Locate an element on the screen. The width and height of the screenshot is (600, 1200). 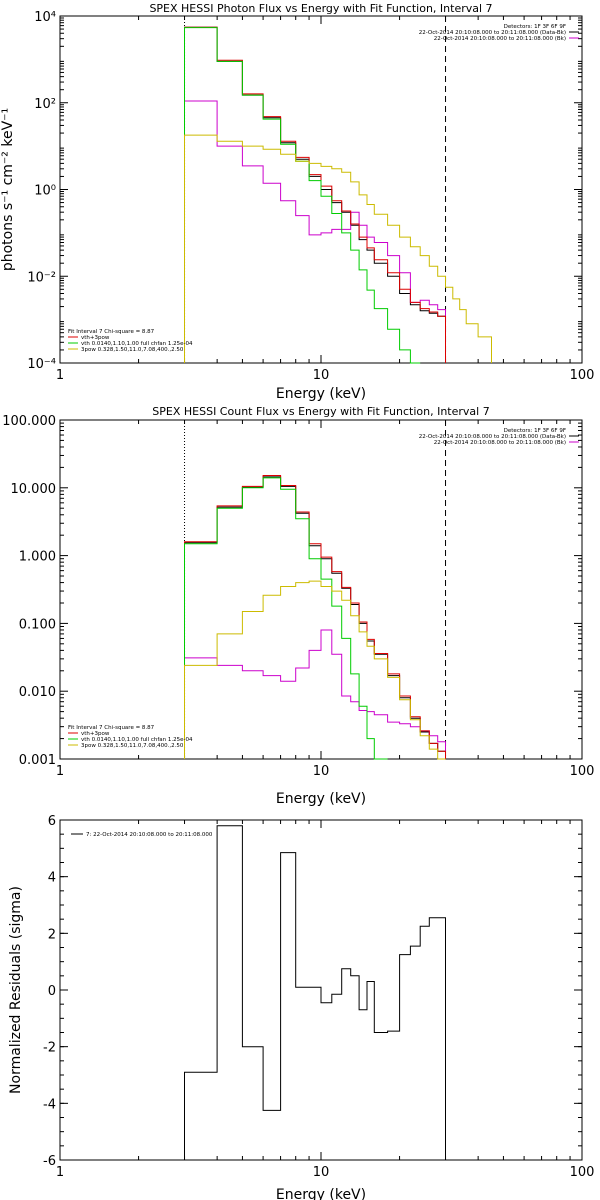
y-tick-label: 10⁰ is located at coordinates (45, 191).